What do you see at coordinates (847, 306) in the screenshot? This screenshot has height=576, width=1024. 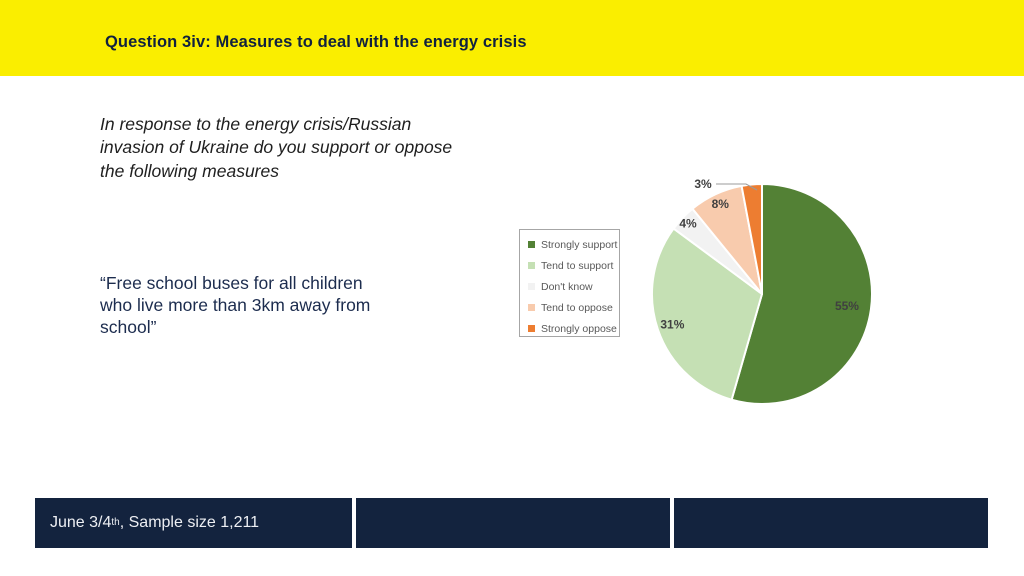 I see `pie-label-55%: 55%` at bounding box center [847, 306].